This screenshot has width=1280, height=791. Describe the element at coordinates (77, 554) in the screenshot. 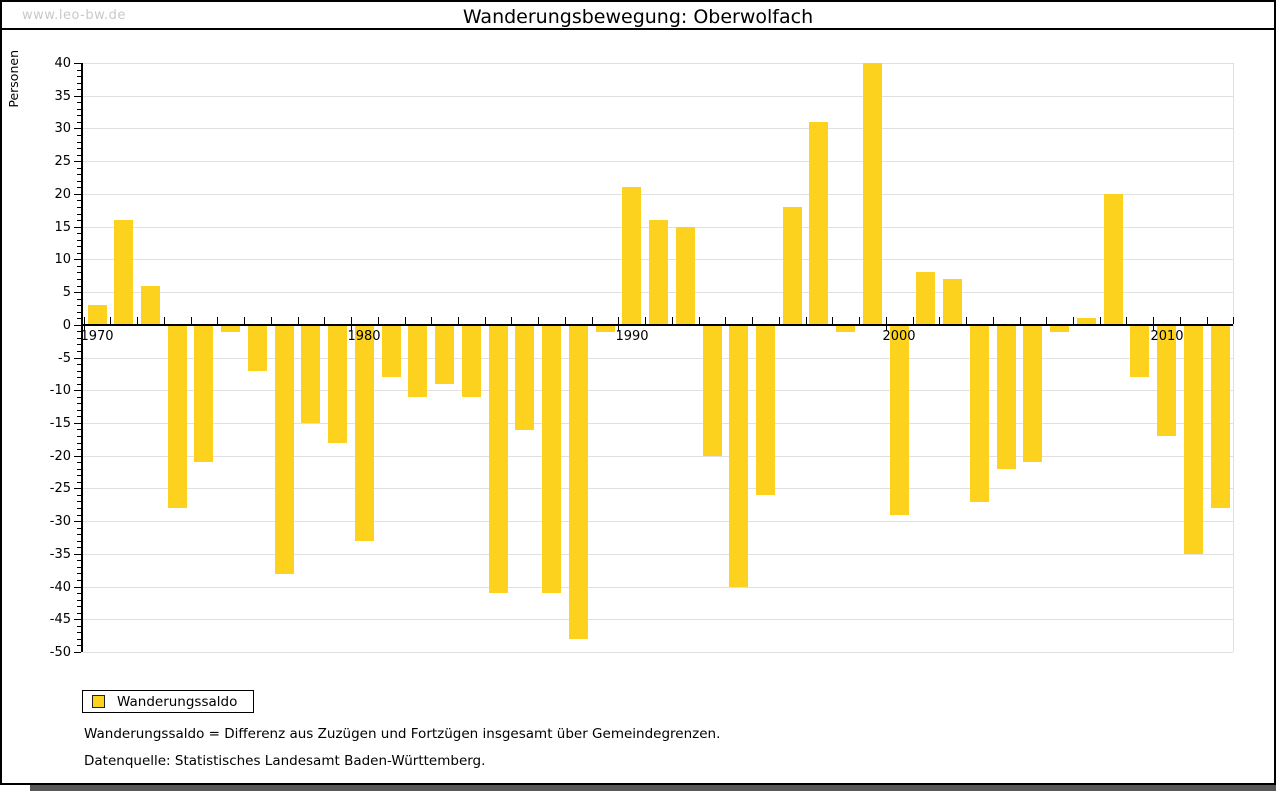

I see `y-major-tick--35` at that location.